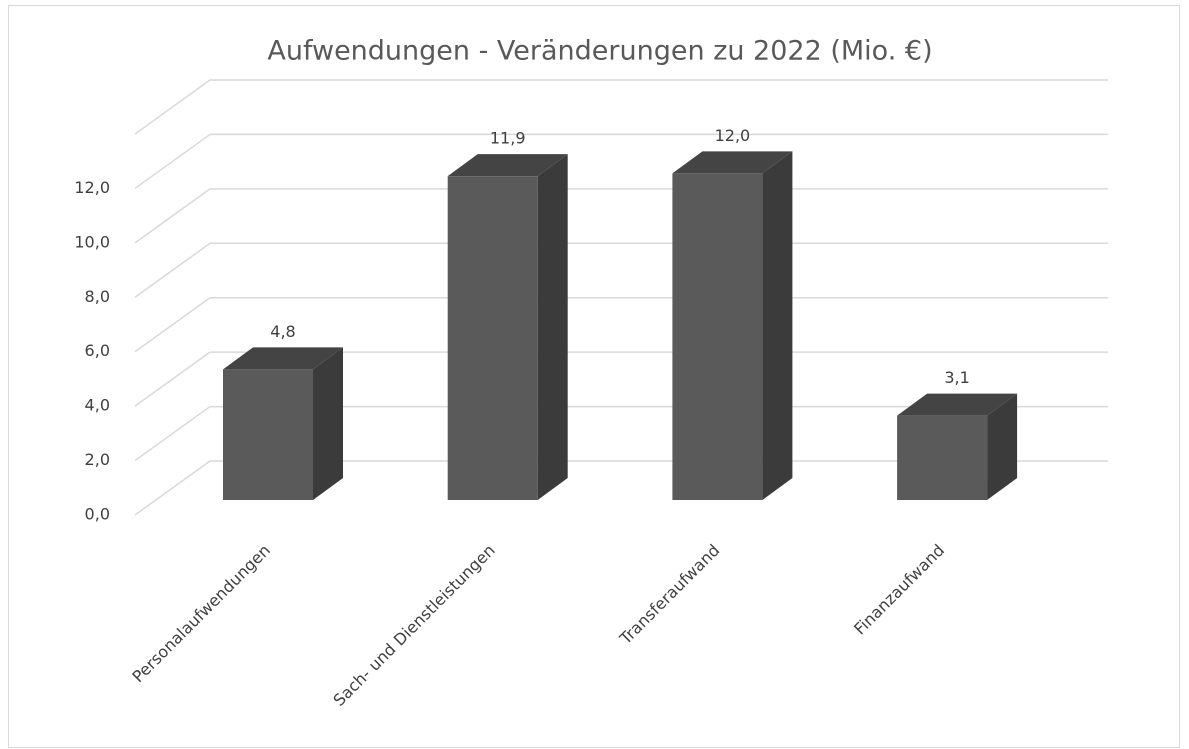 This screenshot has width=1189, height=749. What do you see at coordinates (956, 377) in the screenshot?
I see `data-label: 3,1` at bounding box center [956, 377].